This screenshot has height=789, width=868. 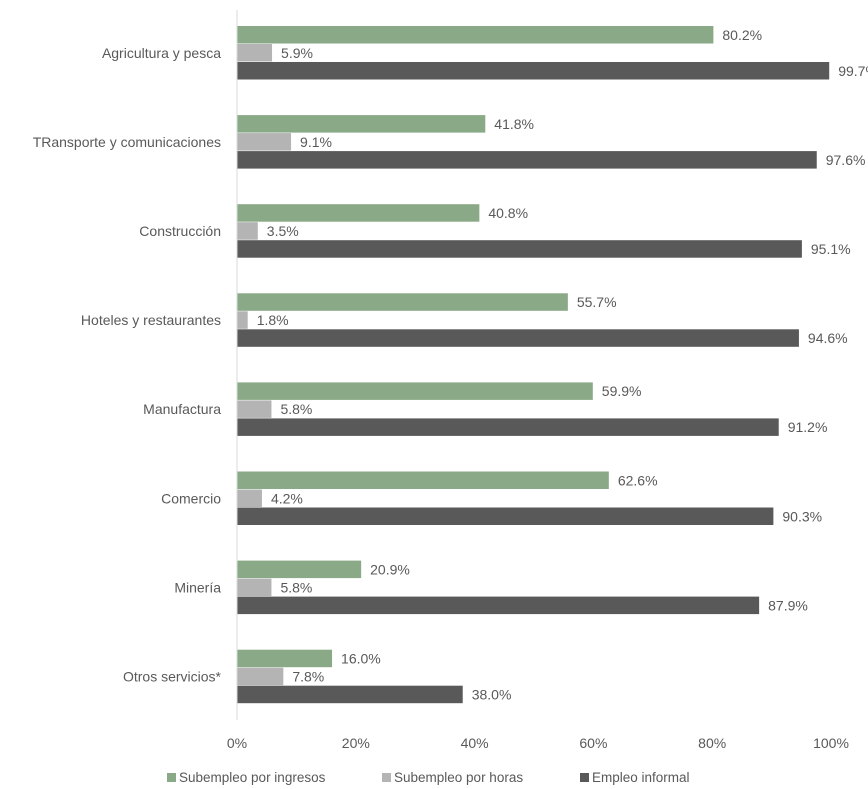 What do you see at coordinates (638, 480) in the screenshot?
I see `data-label: 62.6%` at bounding box center [638, 480].